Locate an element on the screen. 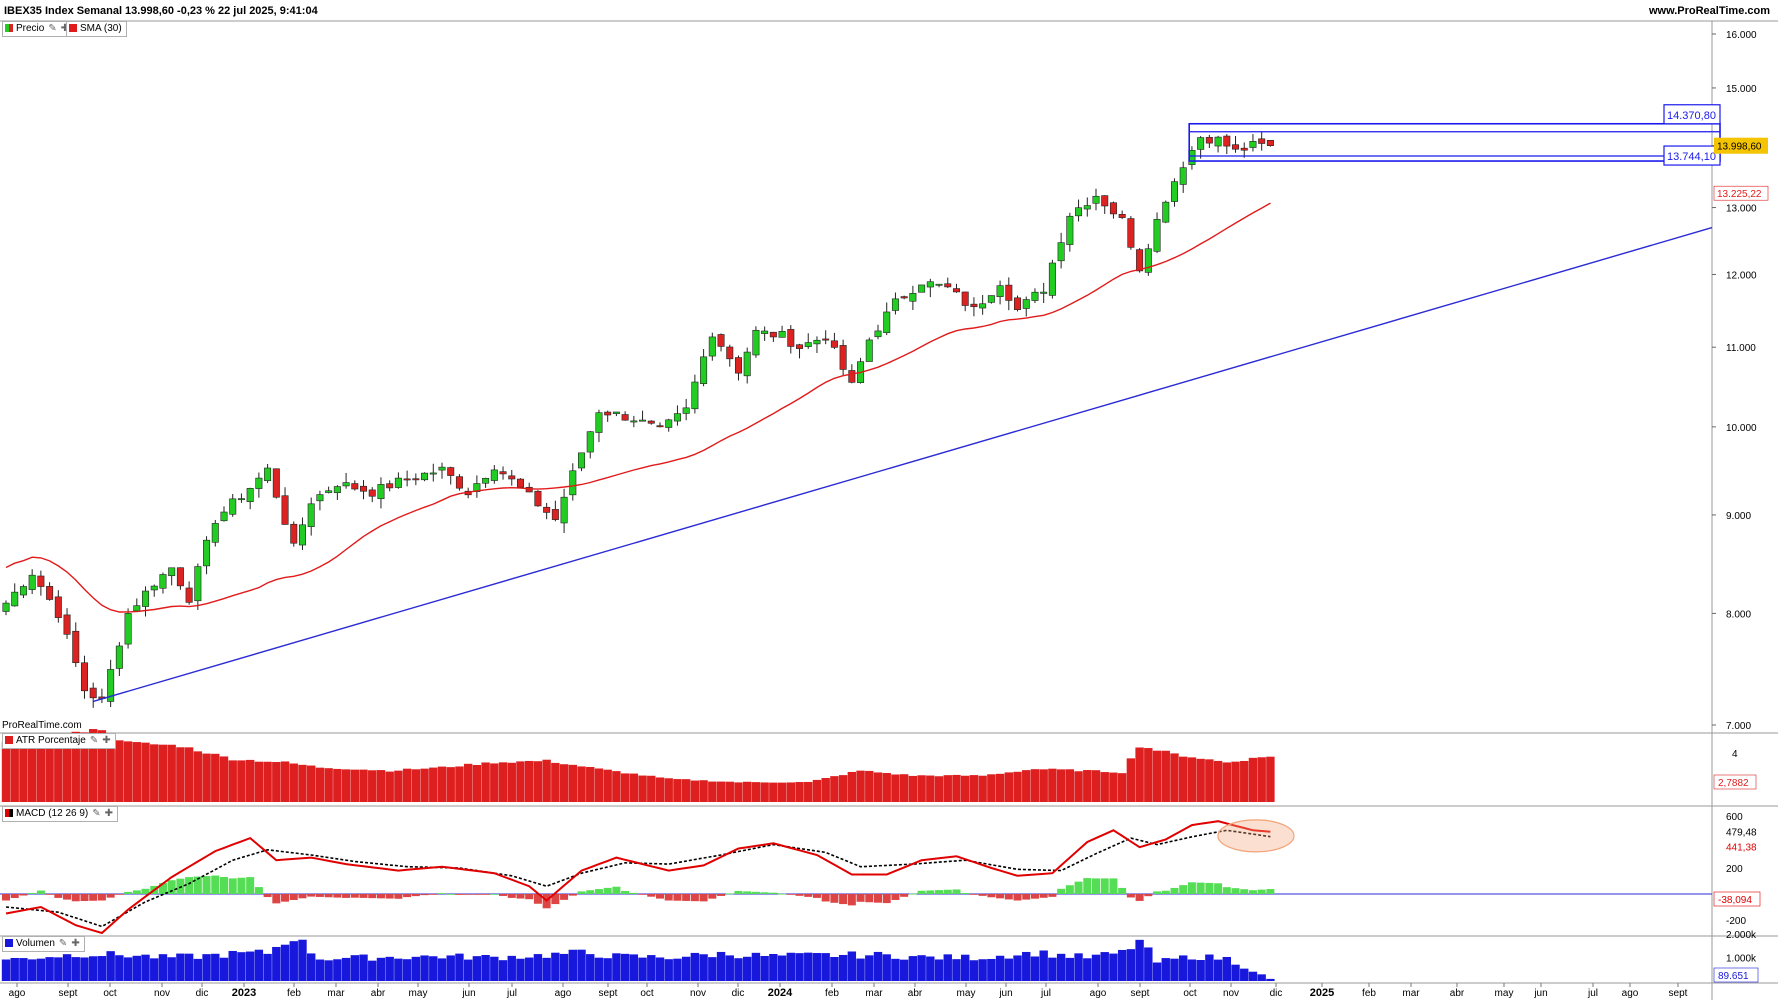 Image resolution: width=1778 pixels, height=1000 pixels. volume-panel is located at coordinates (638, 960).